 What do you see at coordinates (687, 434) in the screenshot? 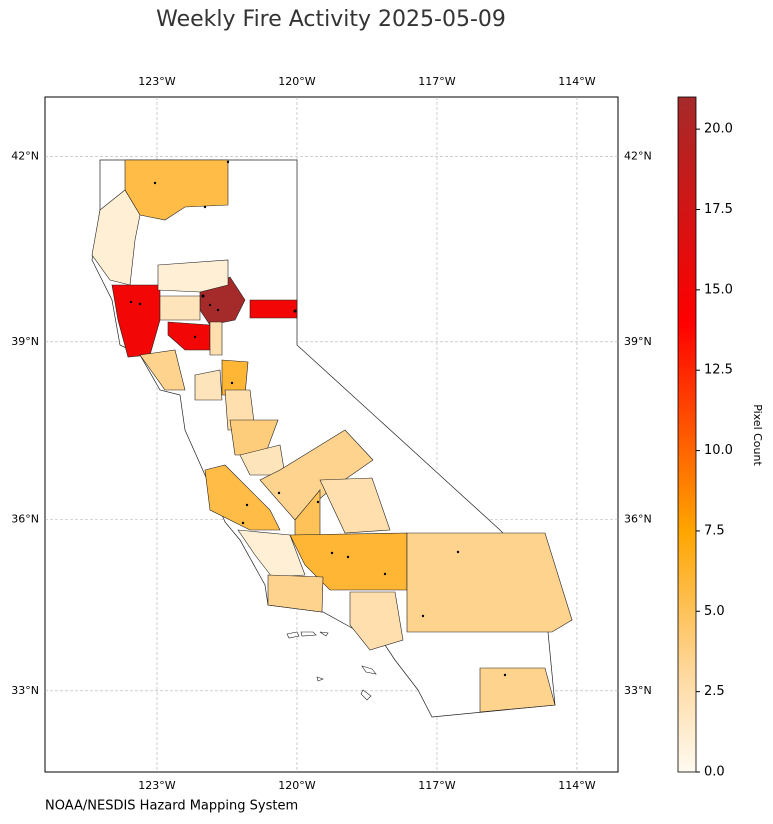
I see `colorbar` at bounding box center [687, 434].